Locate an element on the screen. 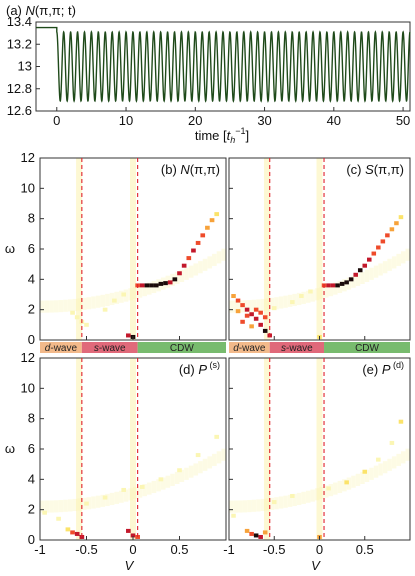  panel-a-xlabel: time [th−1] is located at coordinates (222, 135).